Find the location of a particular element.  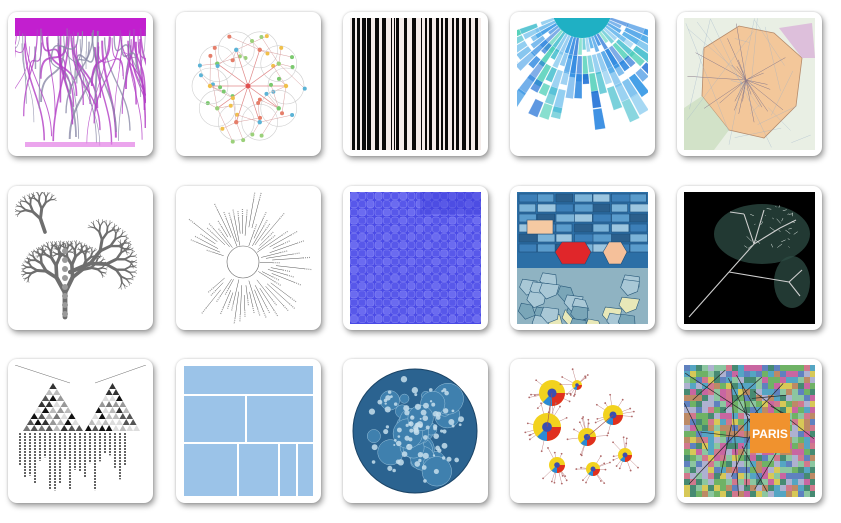

treemap-icon is located at coordinates (248, 431).